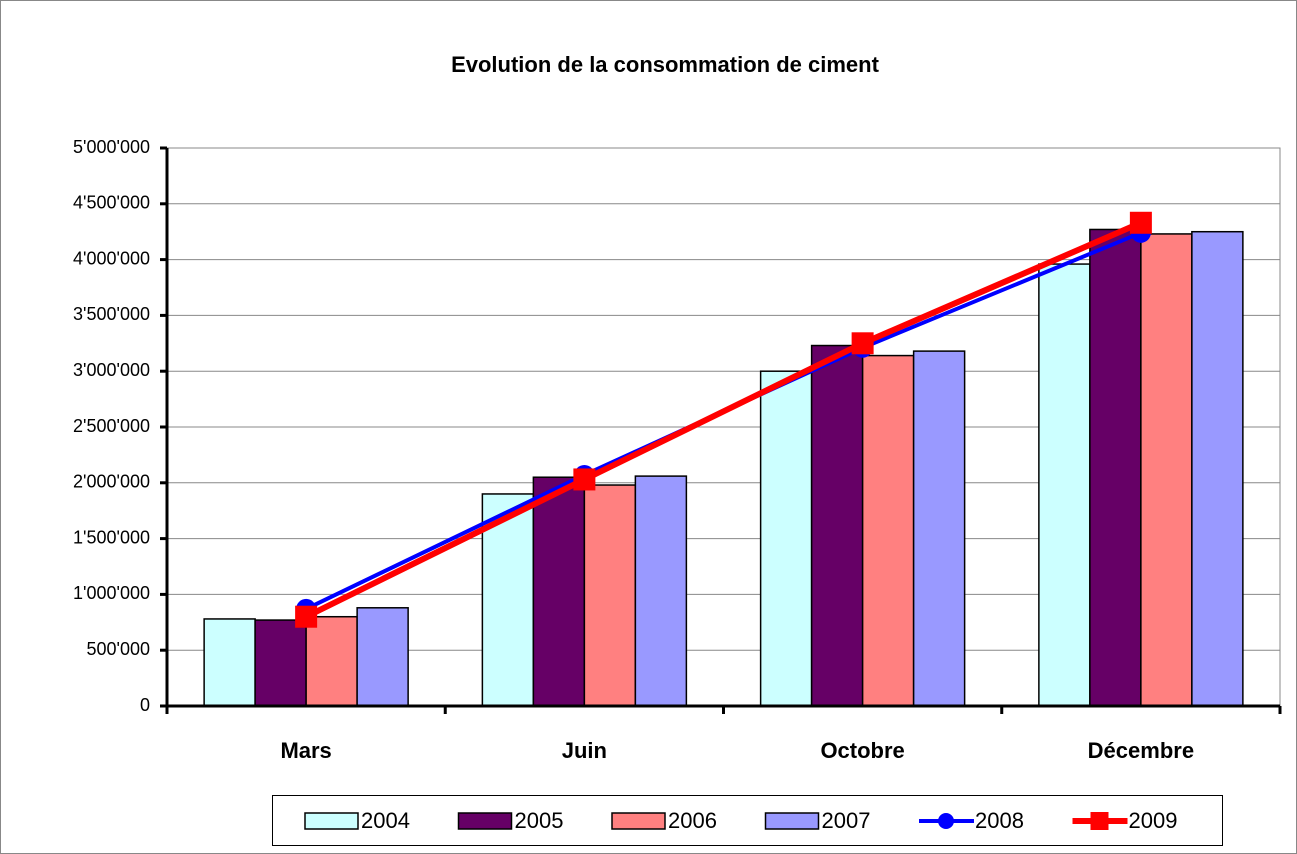 The image size is (1297, 854). What do you see at coordinates (584, 750) in the screenshot?
I see `x-tick-label: Juin` at bounding box center [584, 750].